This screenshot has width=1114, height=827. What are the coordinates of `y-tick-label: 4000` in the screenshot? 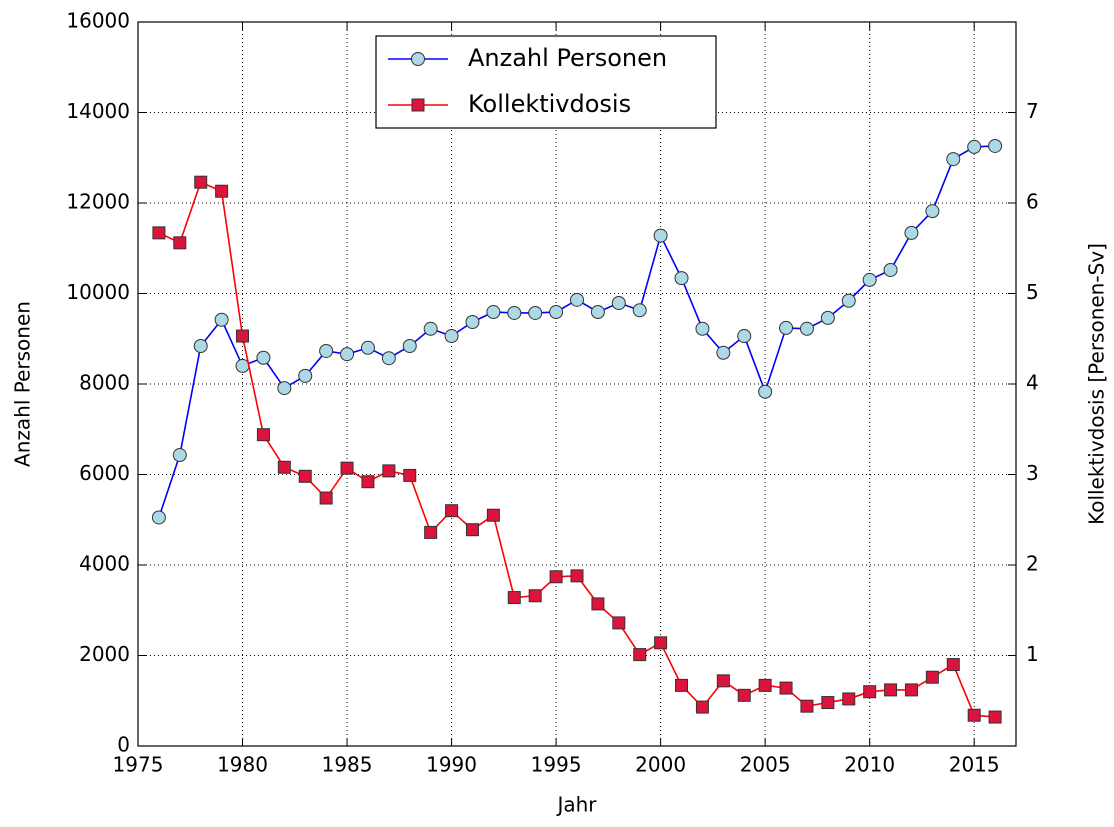 It's located at (104, 564).